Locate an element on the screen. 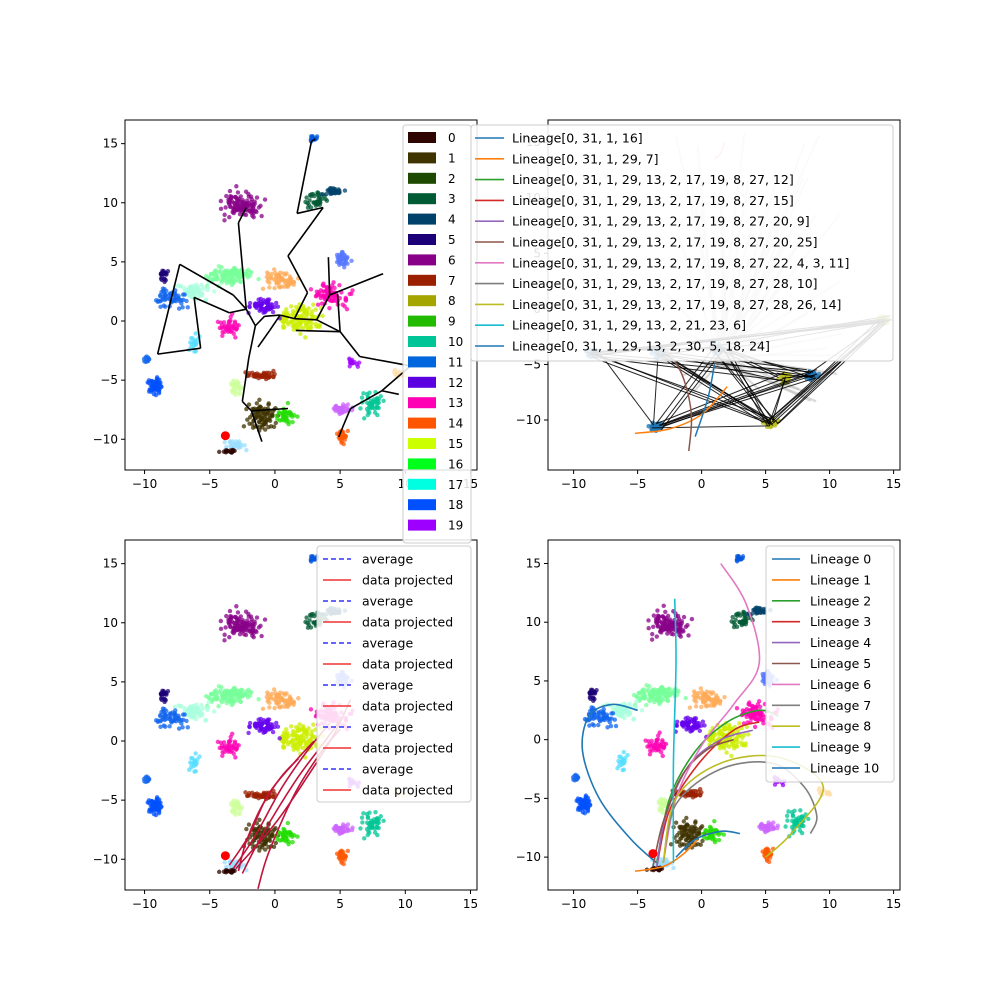 This screenshot has height=1000, width=1000. panel-bottom-right-ytick-label: −5 is located at coordinates (532, 798).